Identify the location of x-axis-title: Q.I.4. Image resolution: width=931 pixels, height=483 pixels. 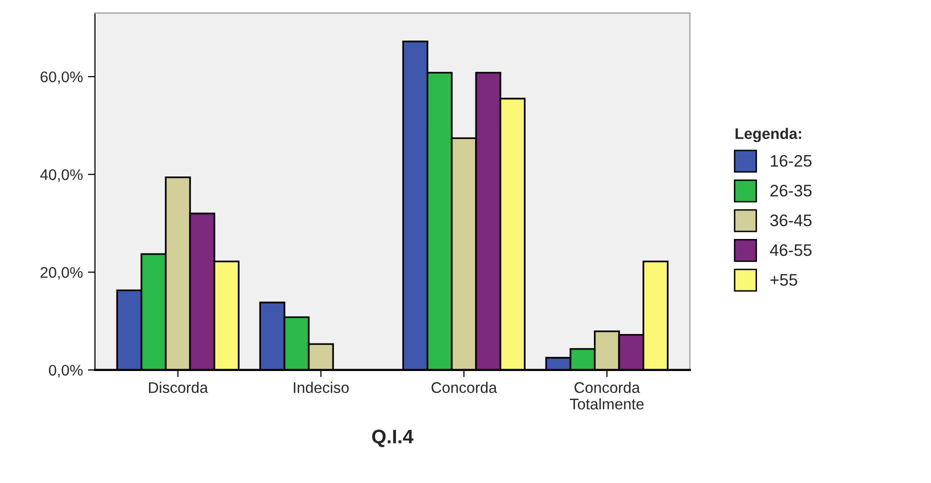
(393, 439).